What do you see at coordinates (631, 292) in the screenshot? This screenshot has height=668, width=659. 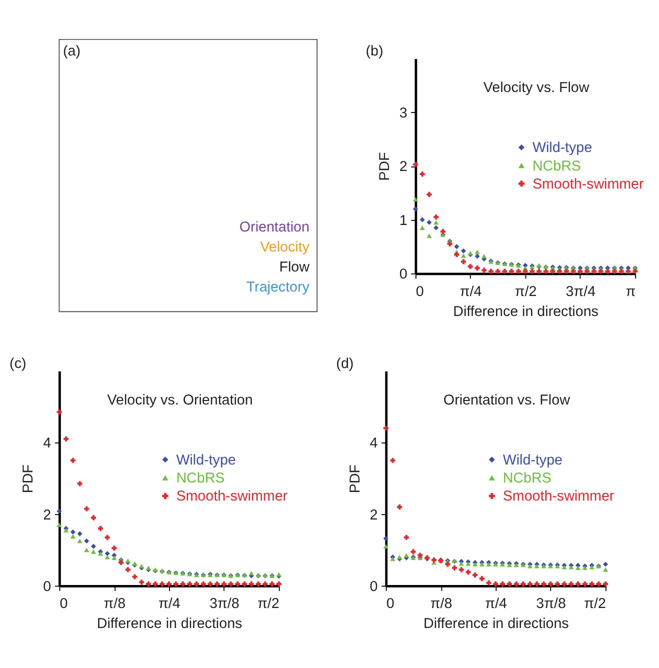 I see `x-tick-label: π` at bounding box center [631, 292].